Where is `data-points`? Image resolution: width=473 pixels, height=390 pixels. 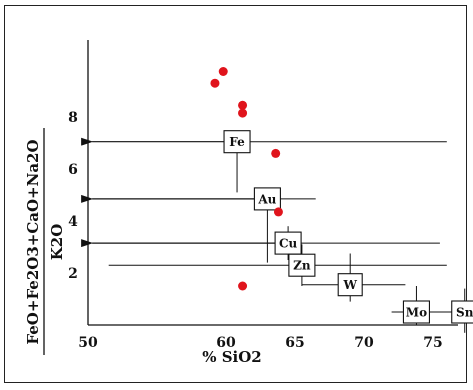 data-points is located at coordinates (246, 179).